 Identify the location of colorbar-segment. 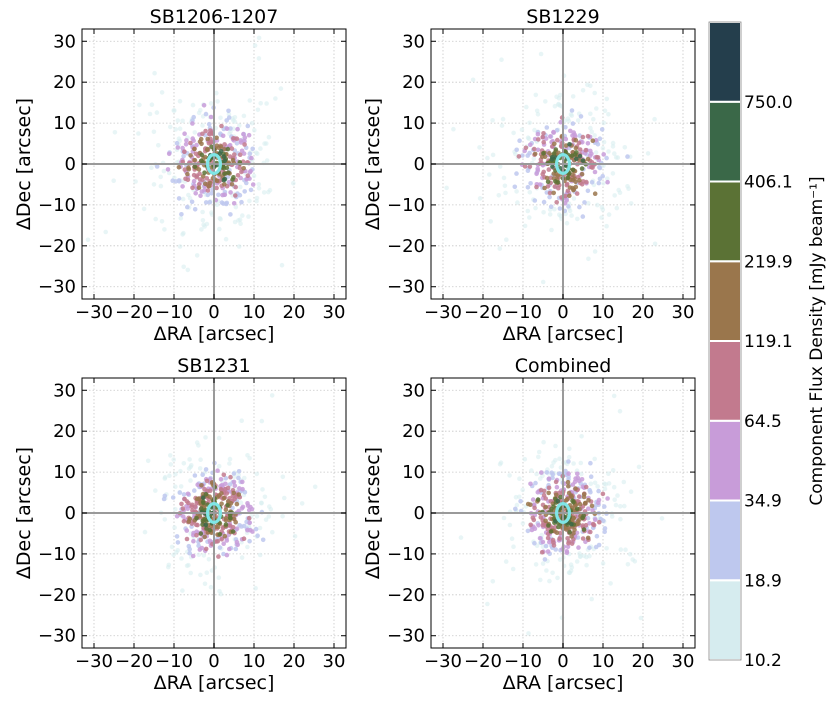
(725, 62).